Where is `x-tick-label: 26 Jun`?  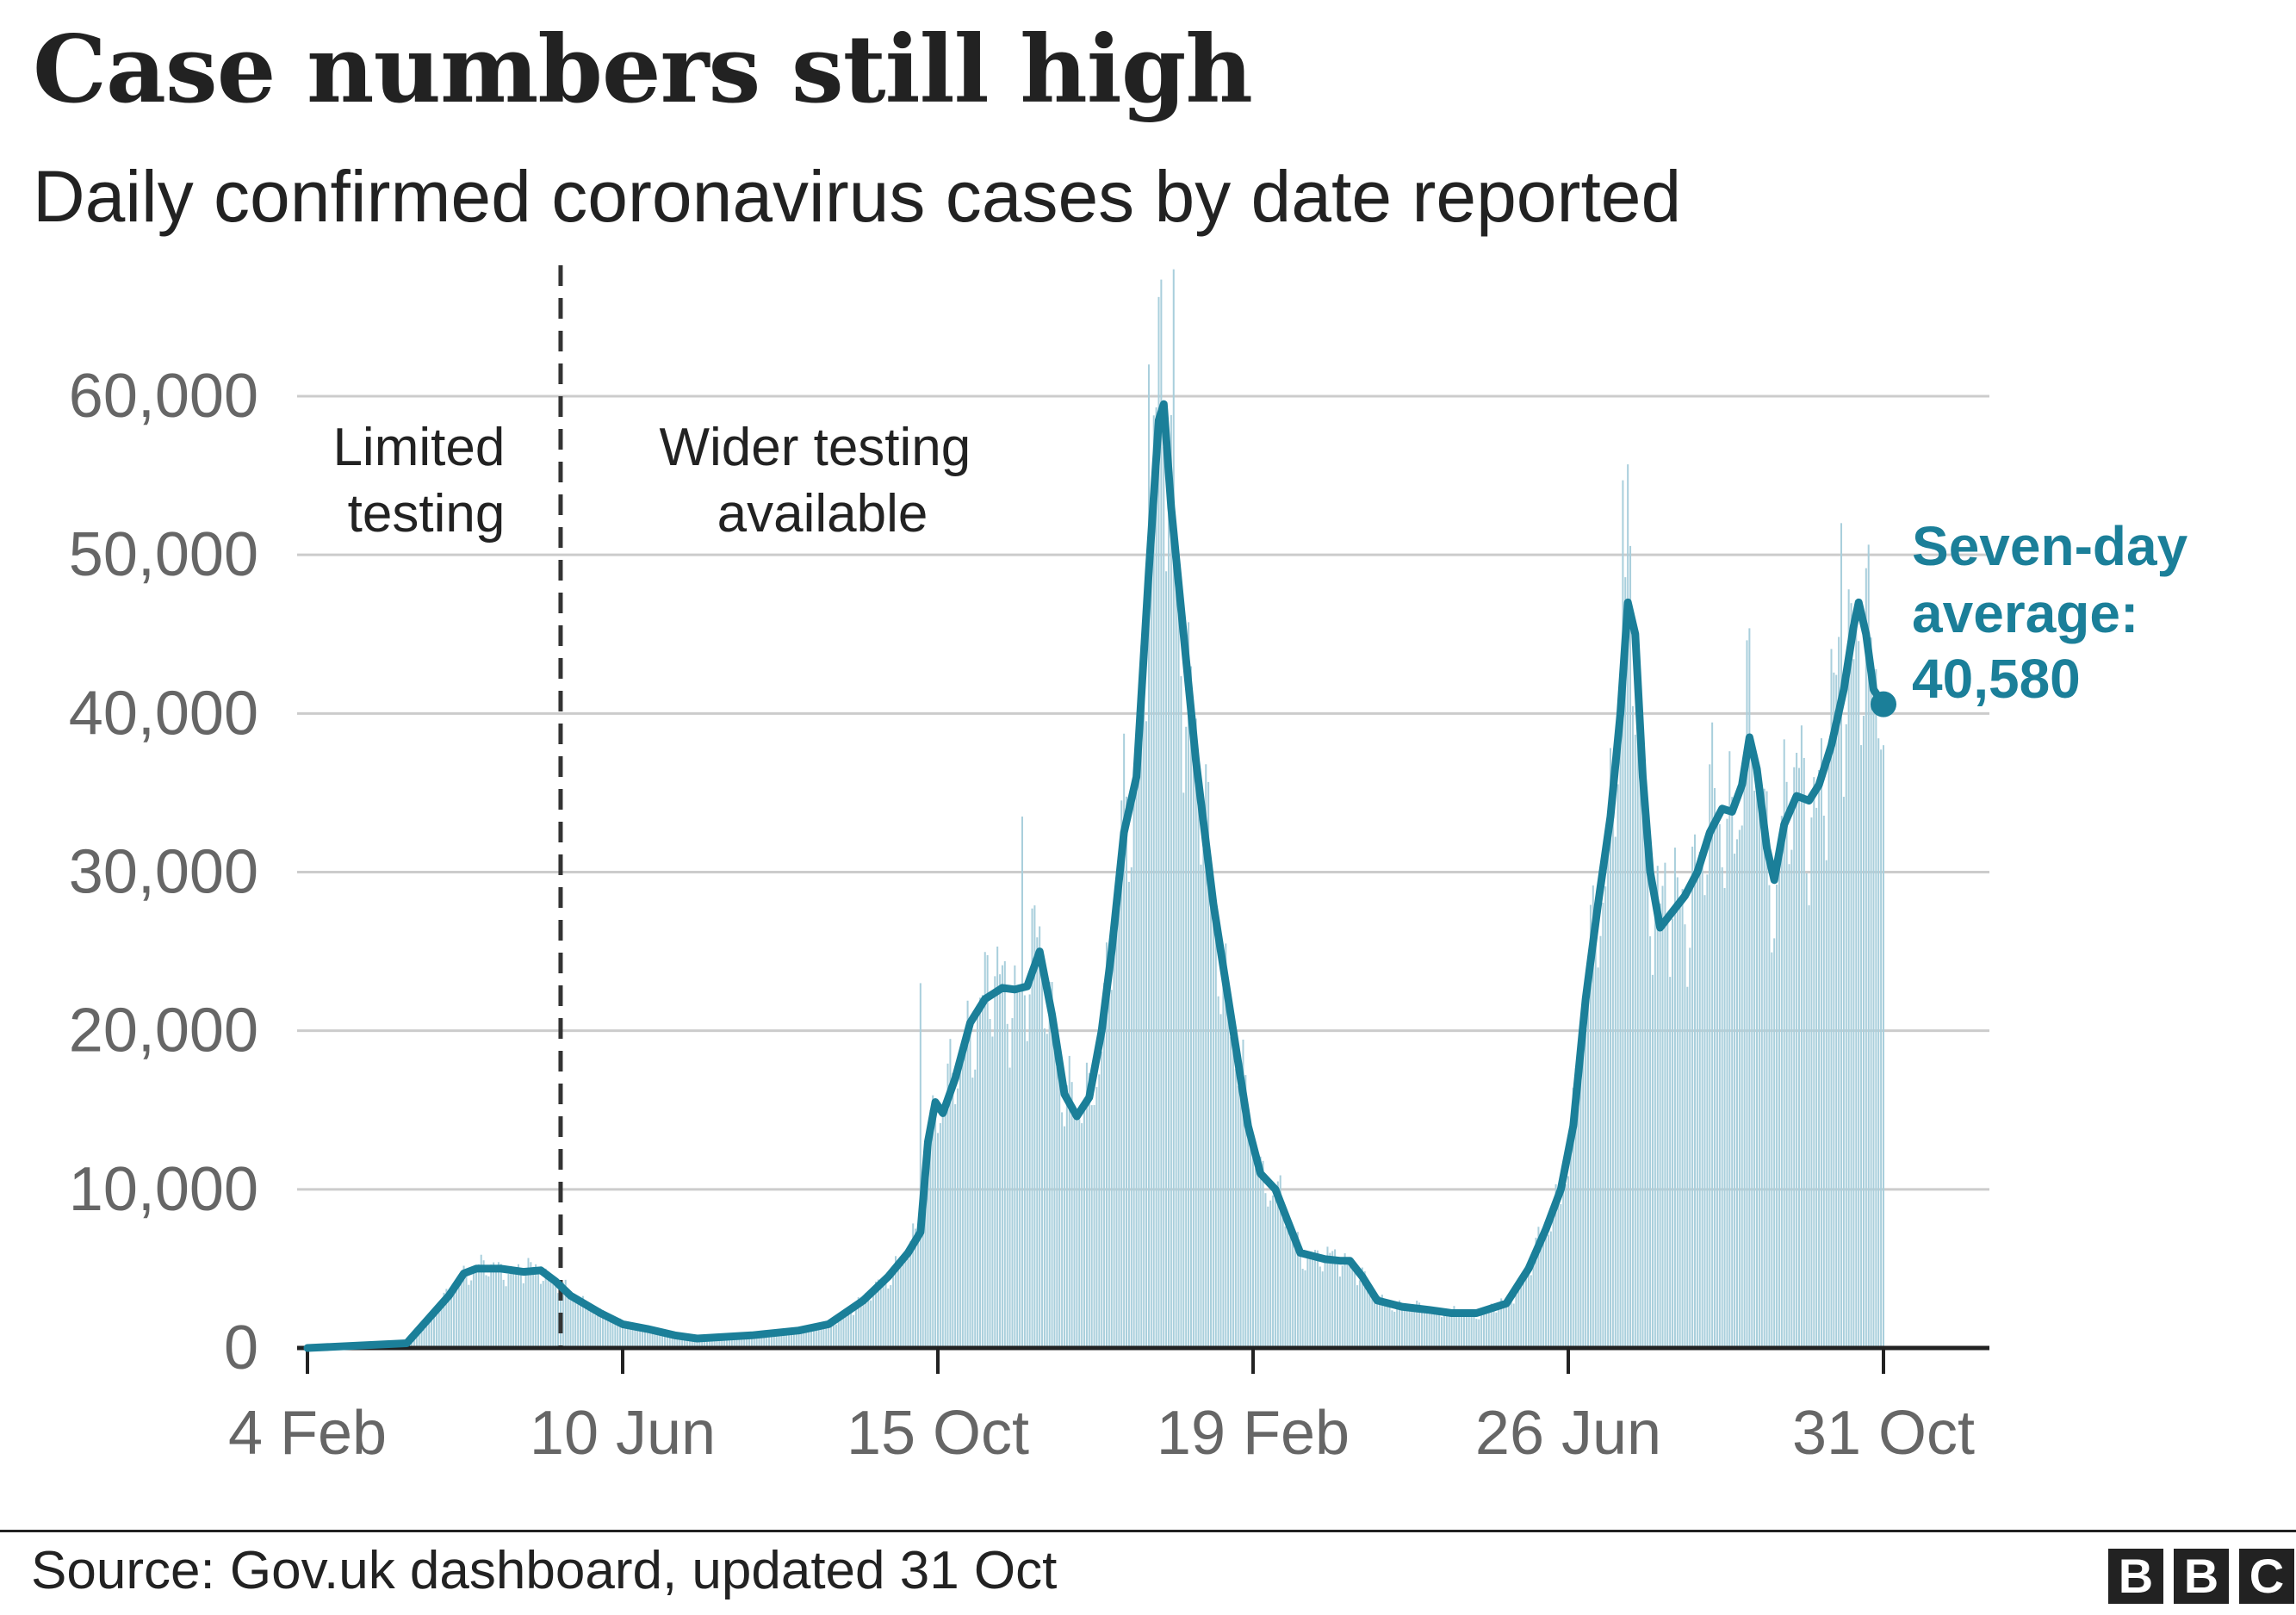 x-tick-label: 26 Jun is located at coordinates (1568, 1433).